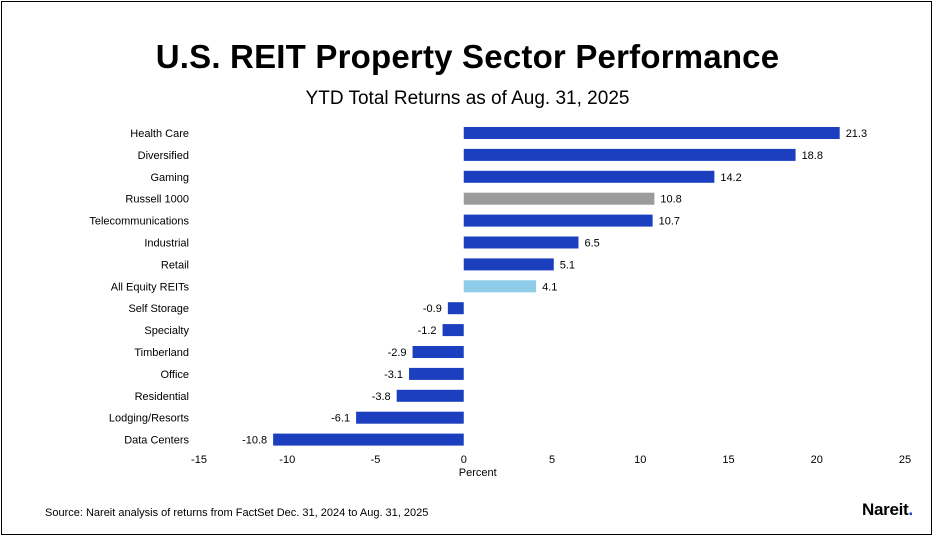 This screenshot has height=538, width=935. I want to click on data-label: -1.2, so click(427, 331).